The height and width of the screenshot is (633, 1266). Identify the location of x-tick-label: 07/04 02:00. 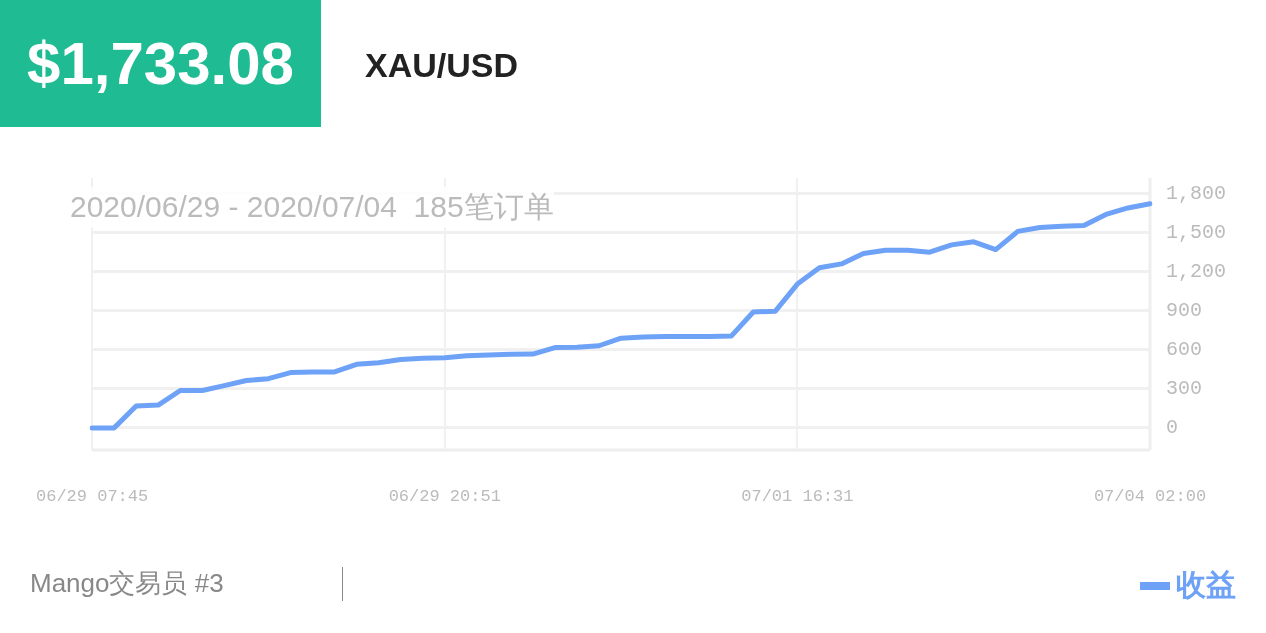
(1150, 496).